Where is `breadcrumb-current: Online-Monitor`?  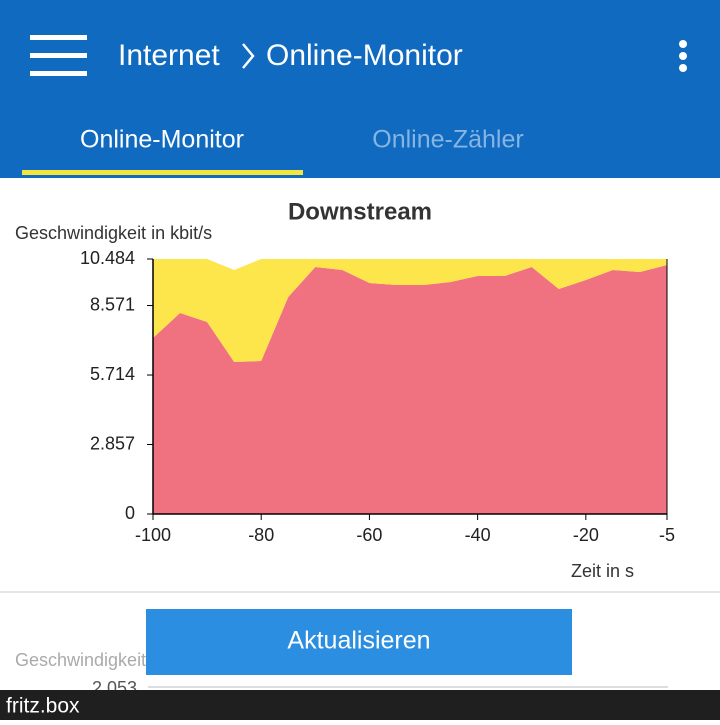
breadcrumb-current: Online-Monitor is located at coordinates (364, 55).